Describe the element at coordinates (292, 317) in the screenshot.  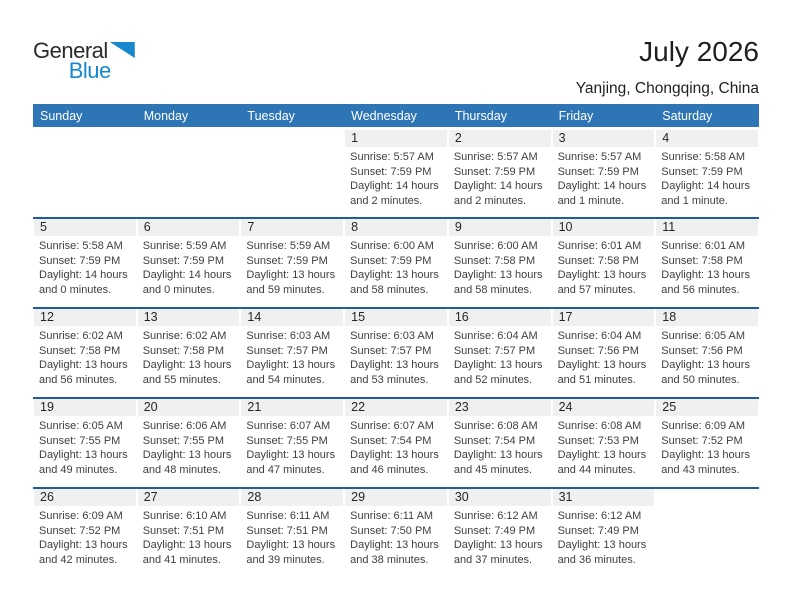
I see `date-number: 14` at that location.